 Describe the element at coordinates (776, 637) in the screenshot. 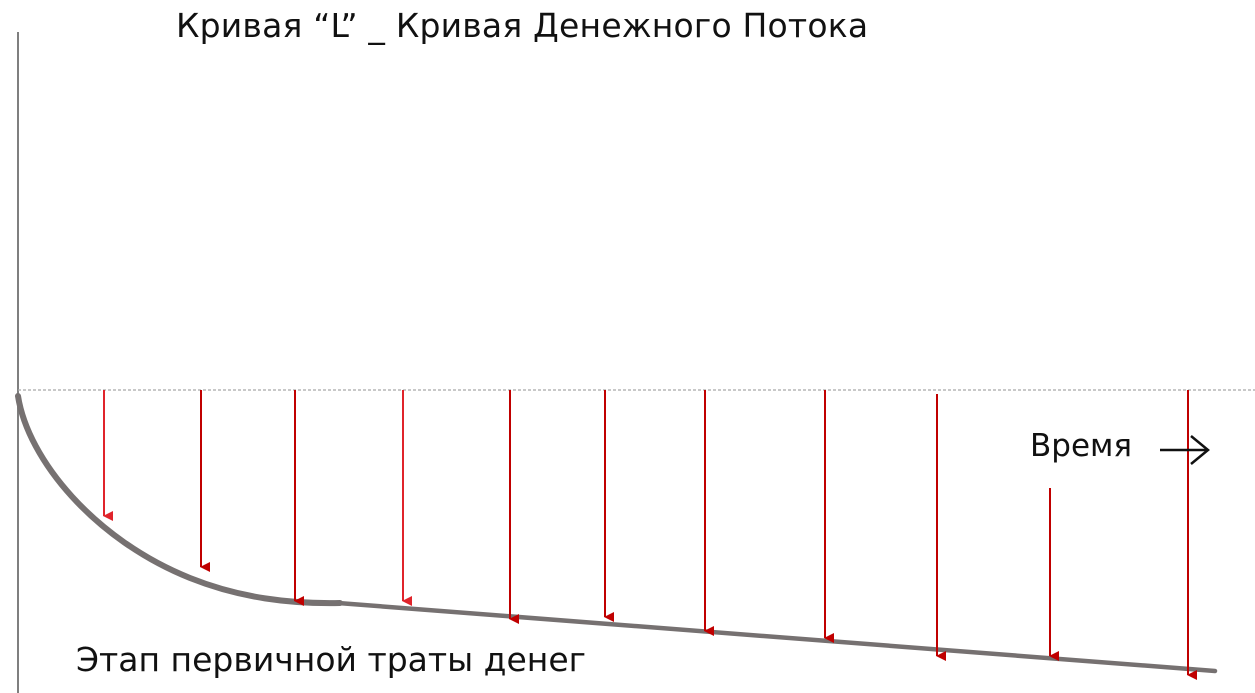

I see `cash-flow-curve-decline` at that location.